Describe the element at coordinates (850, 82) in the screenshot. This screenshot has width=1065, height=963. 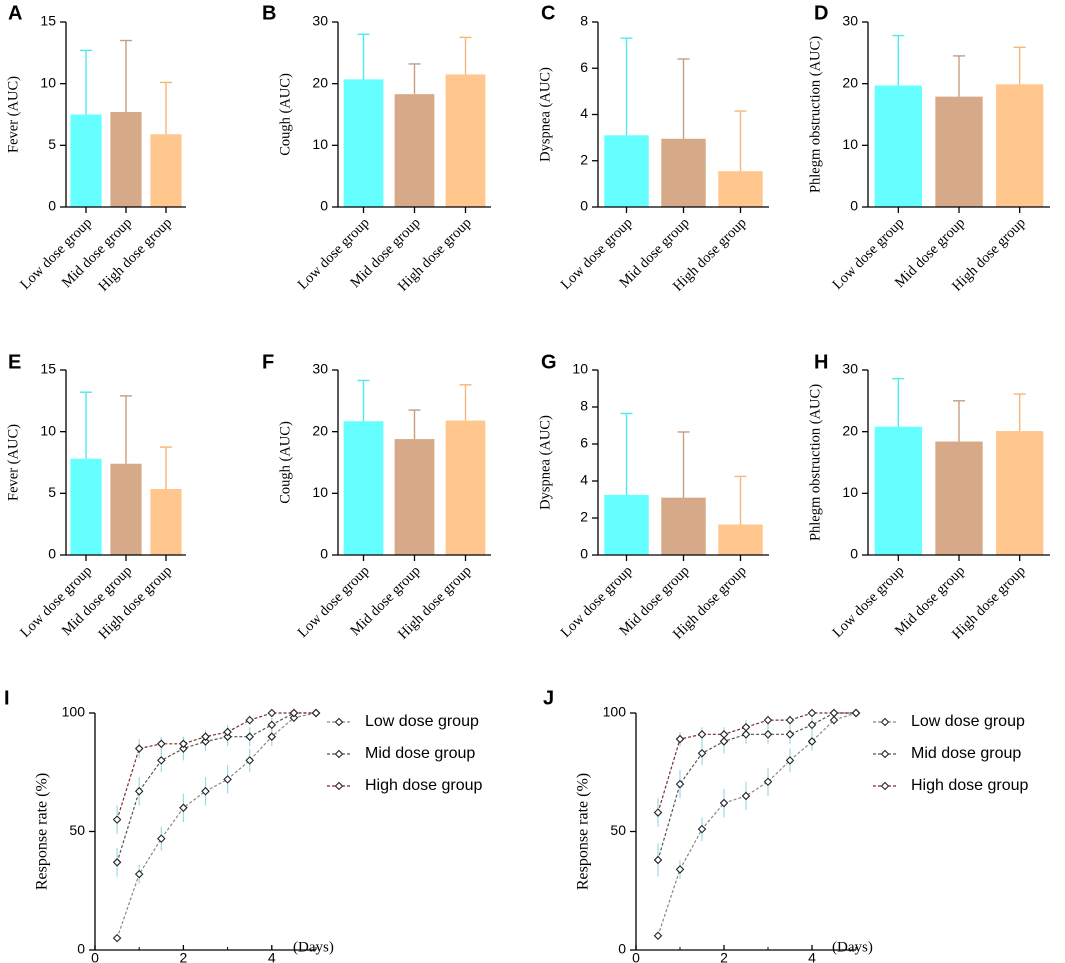
I see `y-tick-label: 20` at that location.